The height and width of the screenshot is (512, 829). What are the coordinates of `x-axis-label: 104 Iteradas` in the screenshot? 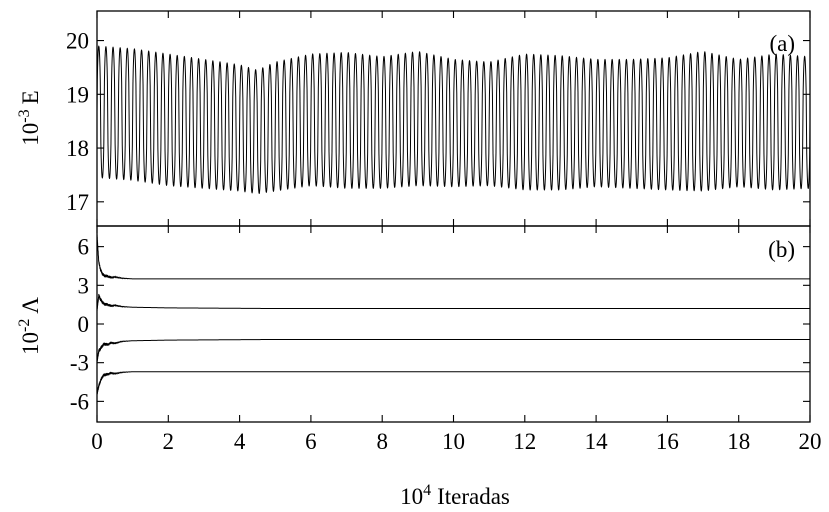 It's located at (455, 495).